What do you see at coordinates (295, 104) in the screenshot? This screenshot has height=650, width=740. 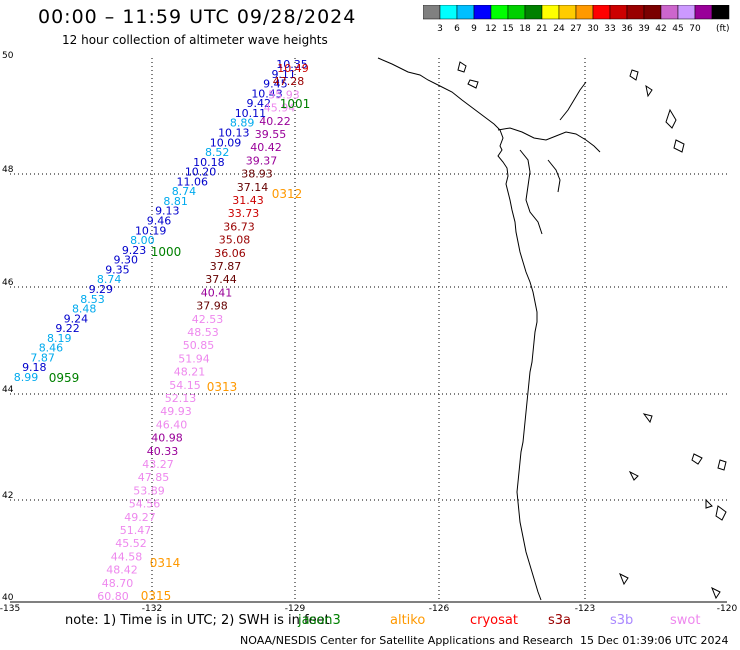 I see `pass-time-label: 1001` at bounding box center [295, 104].